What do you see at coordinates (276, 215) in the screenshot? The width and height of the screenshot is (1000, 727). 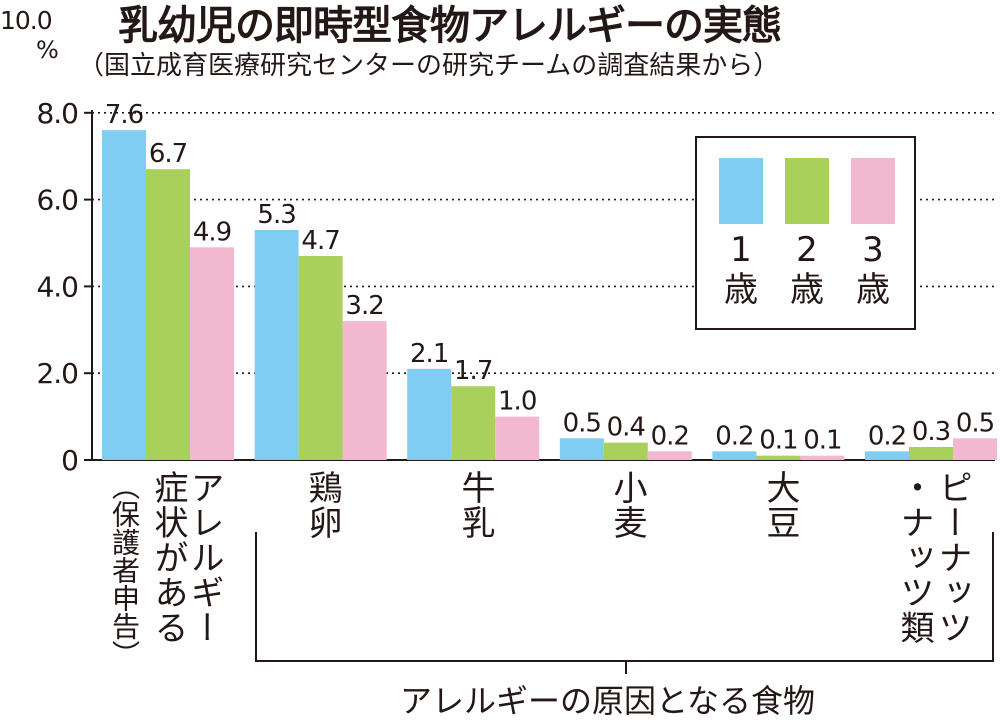 I see `bar-value-label: 5.3` at bounding box center [276, 215].